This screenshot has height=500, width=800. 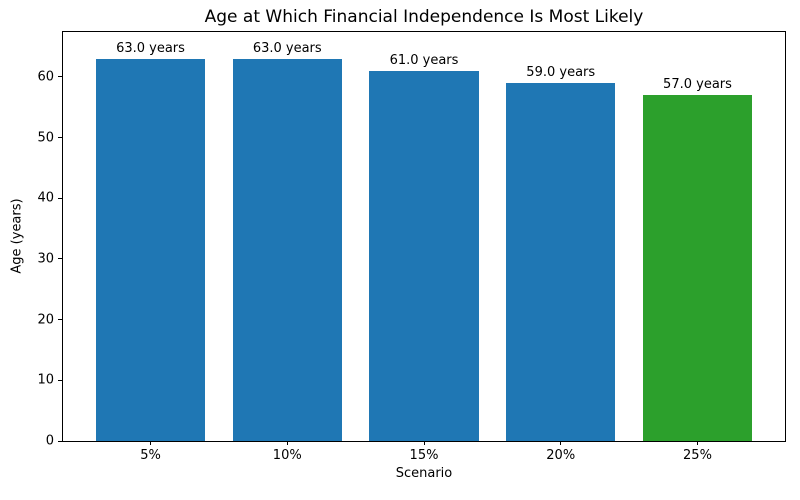 What do you see at coordinates (45, 138) in the screenshot?
I see `y-tick-label: 50` at bounding box center [45, 138].